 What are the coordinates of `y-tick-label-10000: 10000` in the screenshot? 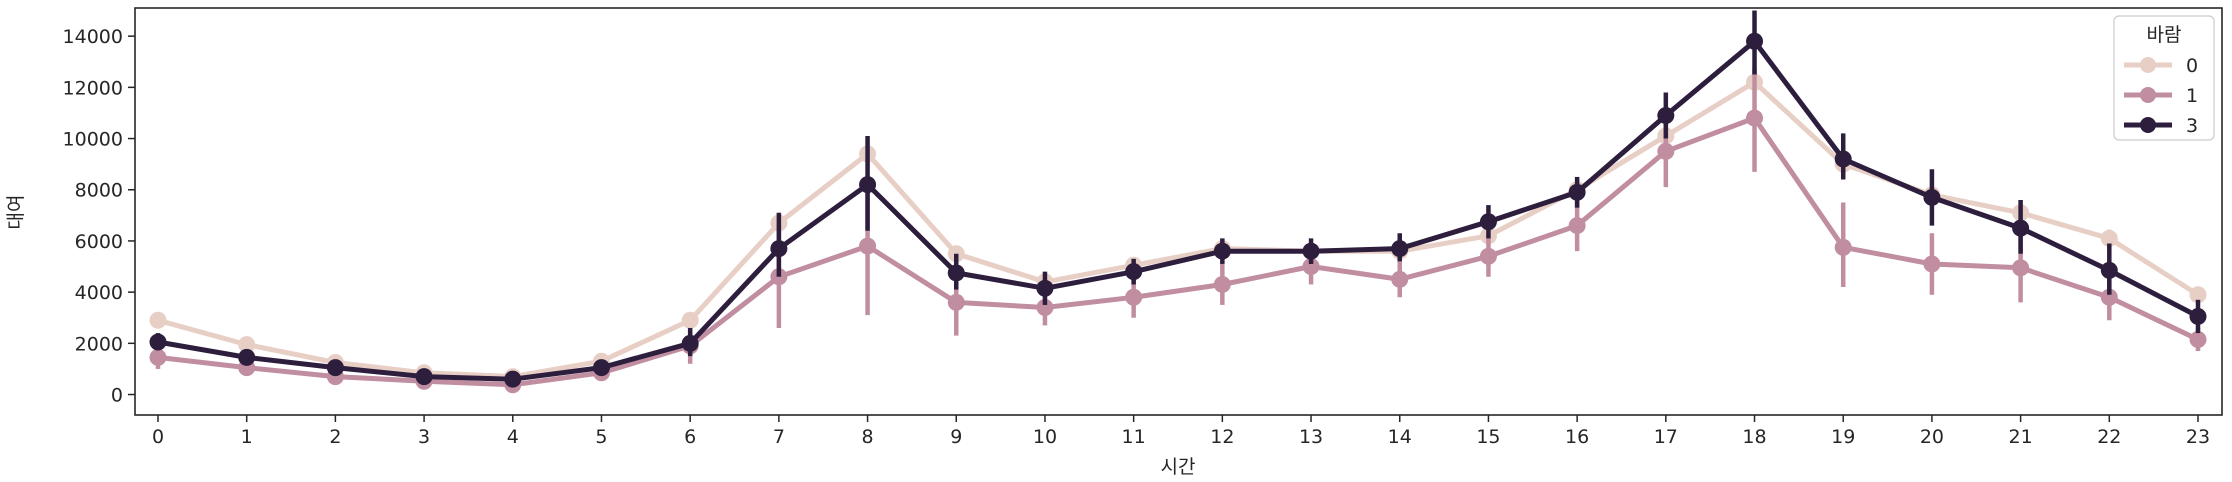 It's located at (93, 140).